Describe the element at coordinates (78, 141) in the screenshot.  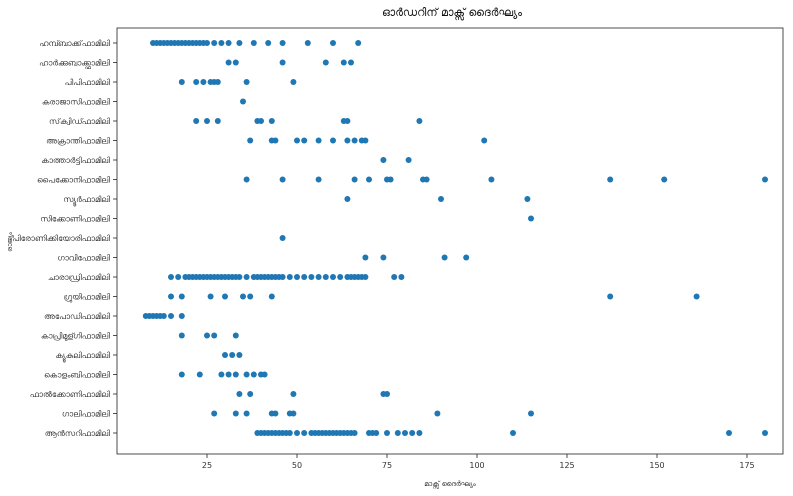
I see `y-tick-label: അക്രാന്തിഫാമിലി` at that location.